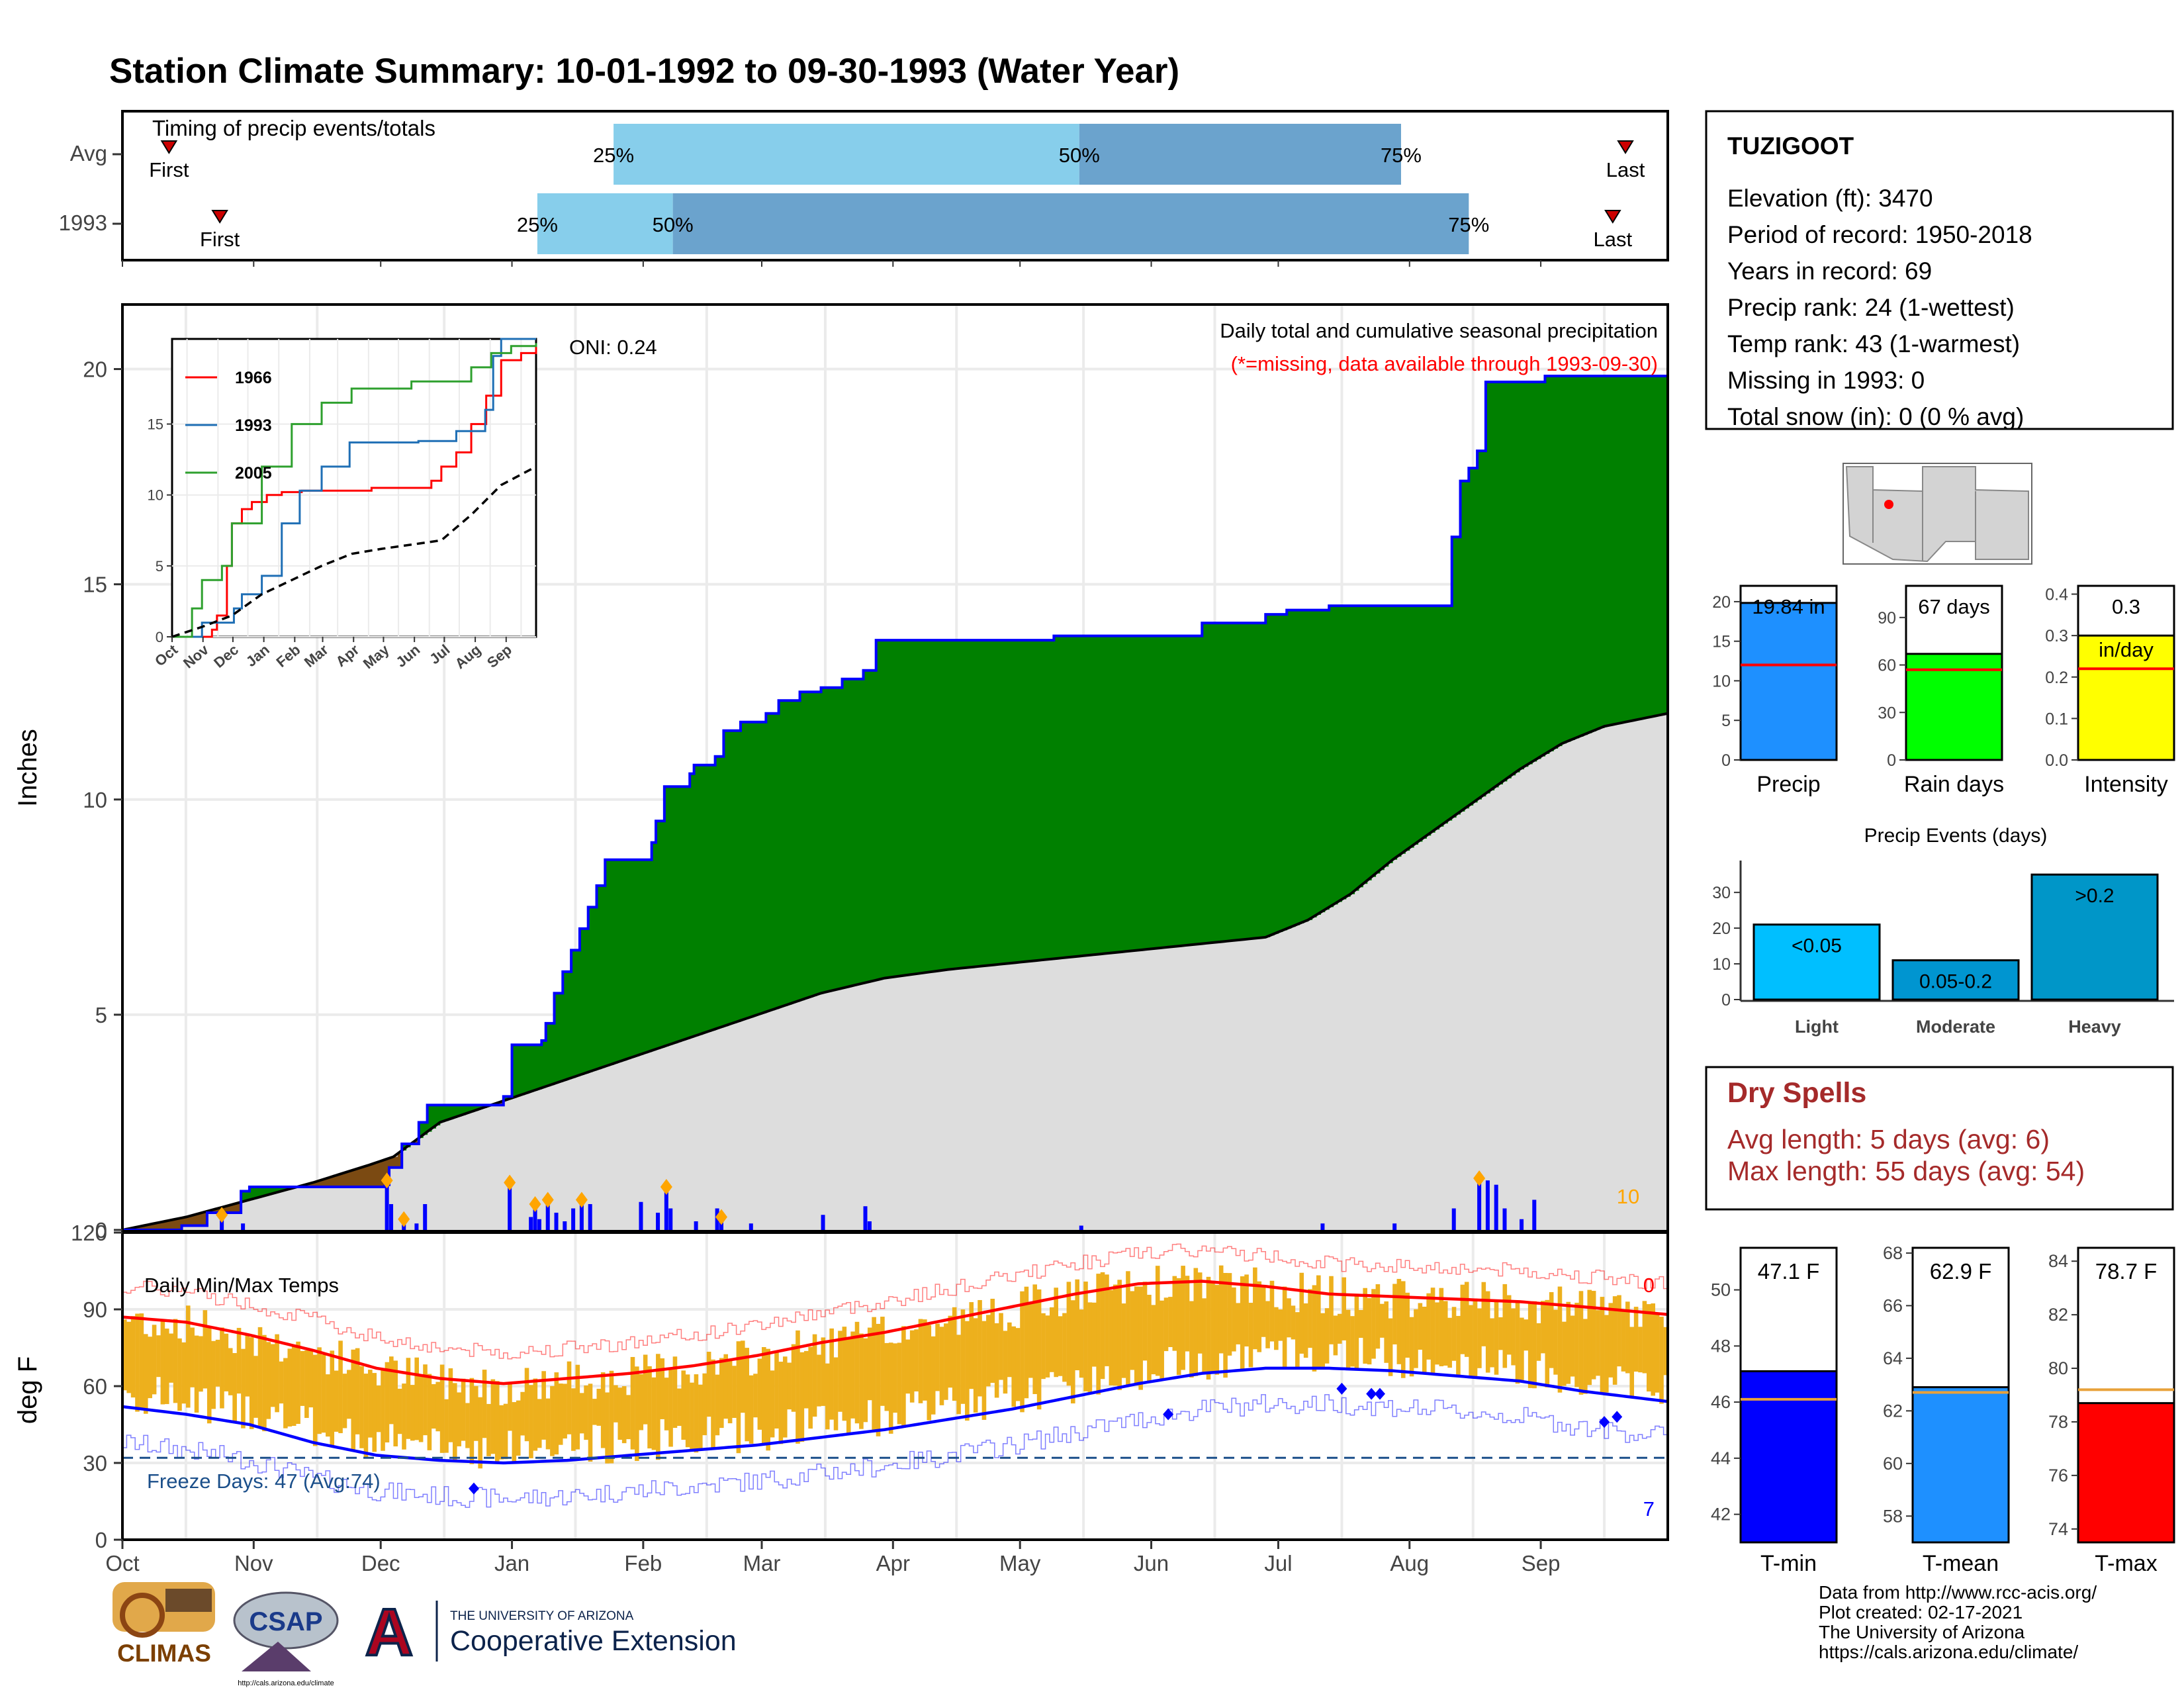 This screenshot has width=2184, height=1688. Describe the element at coordinates (1954, 707) in the screenshot. I see `stat-bar-rain-days` at that location.